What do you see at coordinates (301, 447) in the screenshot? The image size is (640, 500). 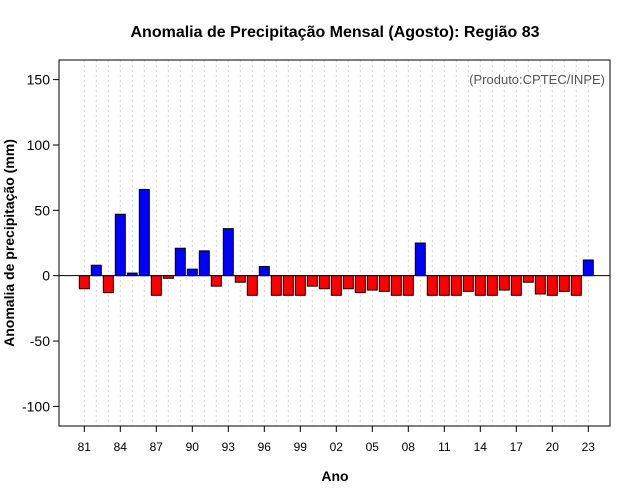 I see `x-tick-label: 99` at bounding box center [301, 447].